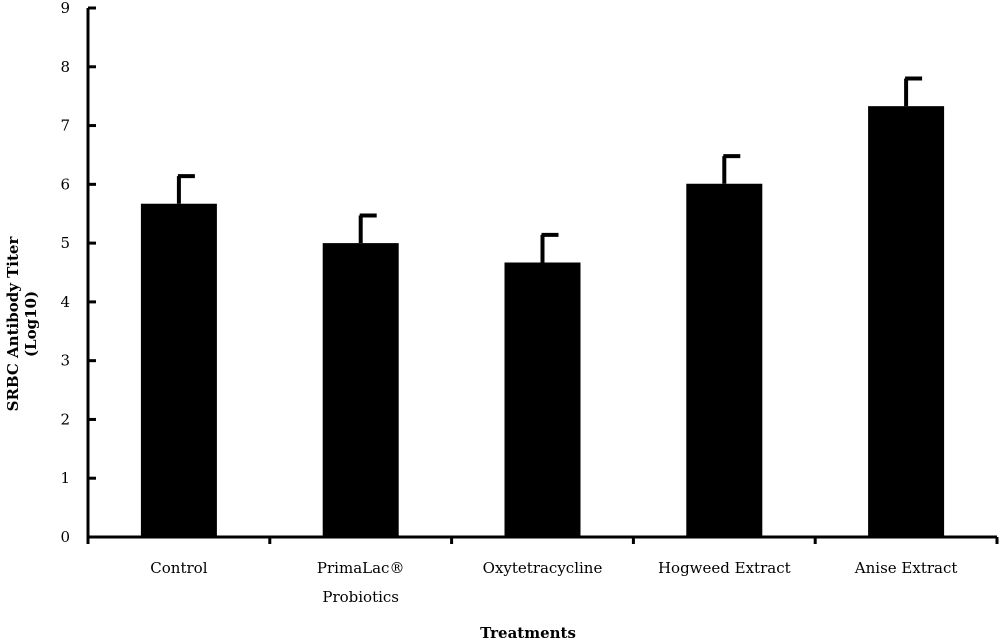 The image size is (1000, 644). What do you see at coordinates (543, 568) in the screenshot?
I see `x-category-label: Oxytetracycline` at bounding box center [543, 568].